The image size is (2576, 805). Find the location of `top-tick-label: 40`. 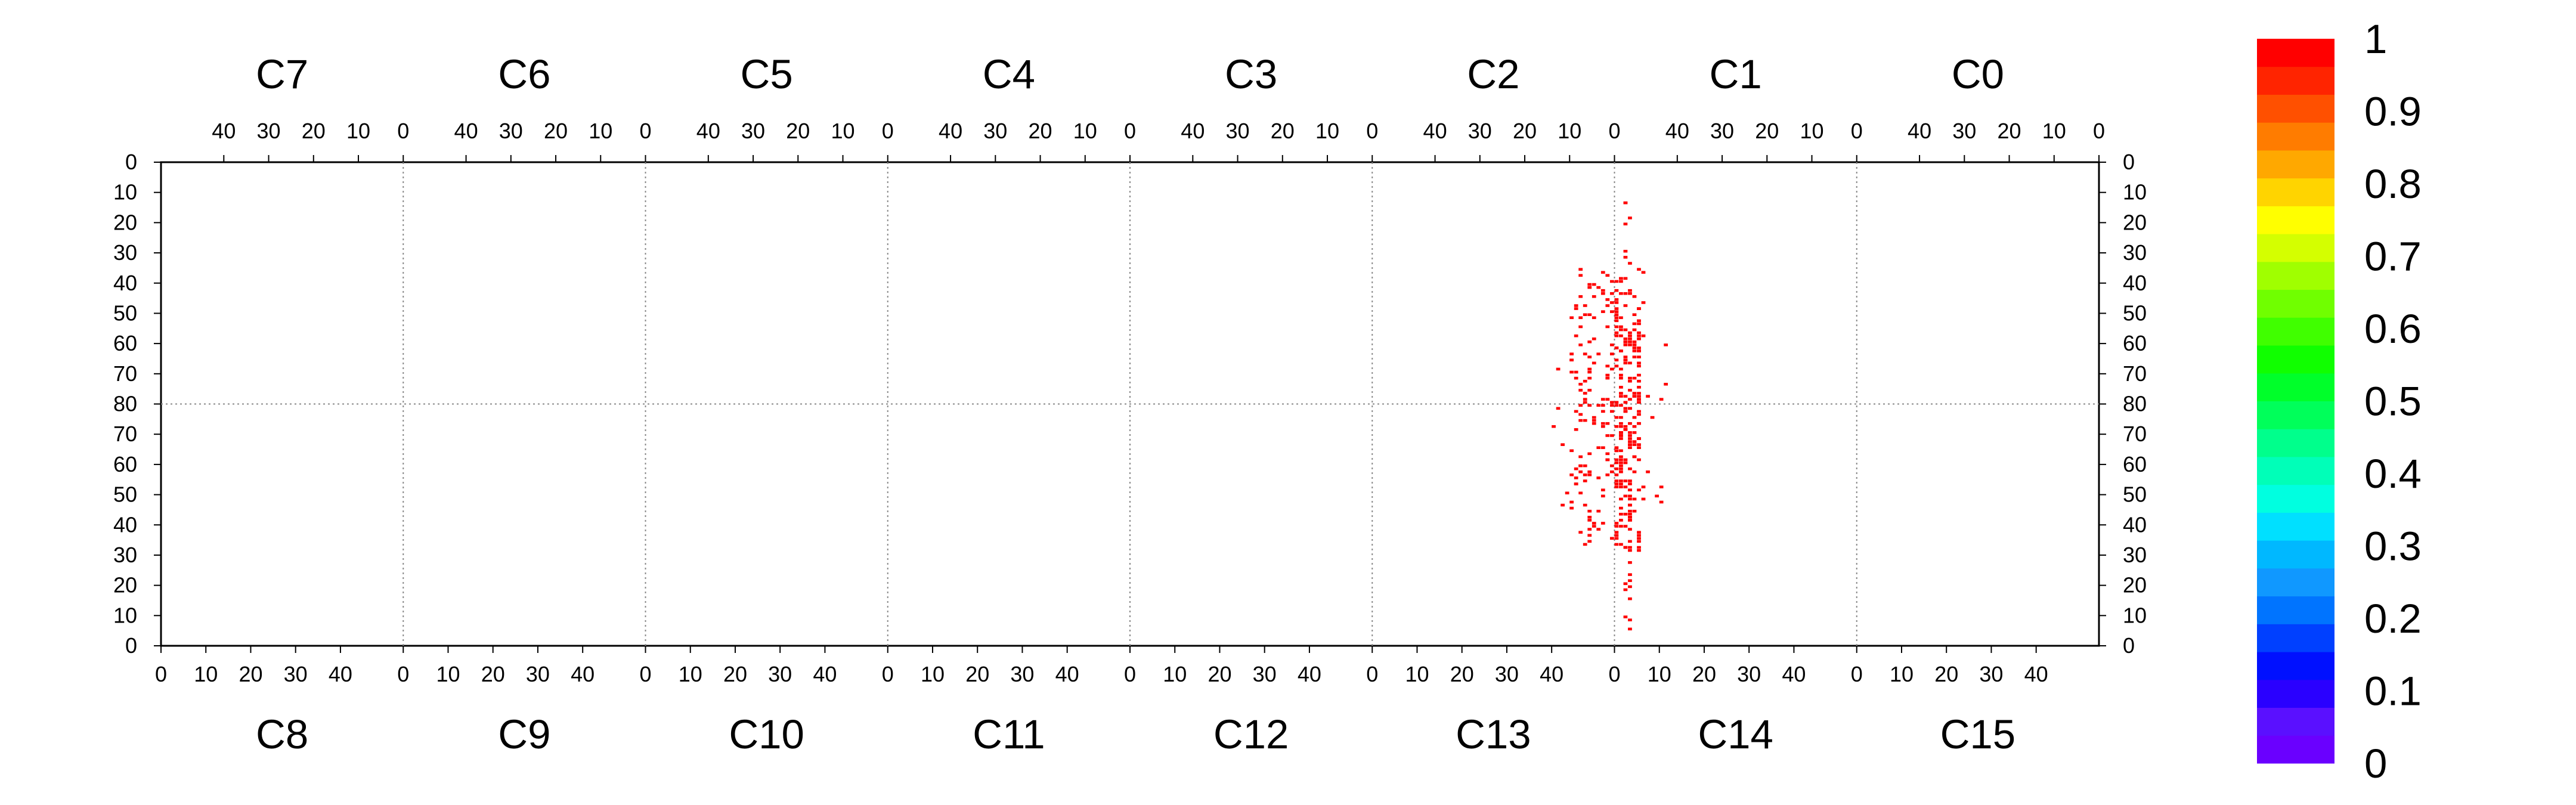

top-tick-label: 40 is located at coordinates (224, 131).